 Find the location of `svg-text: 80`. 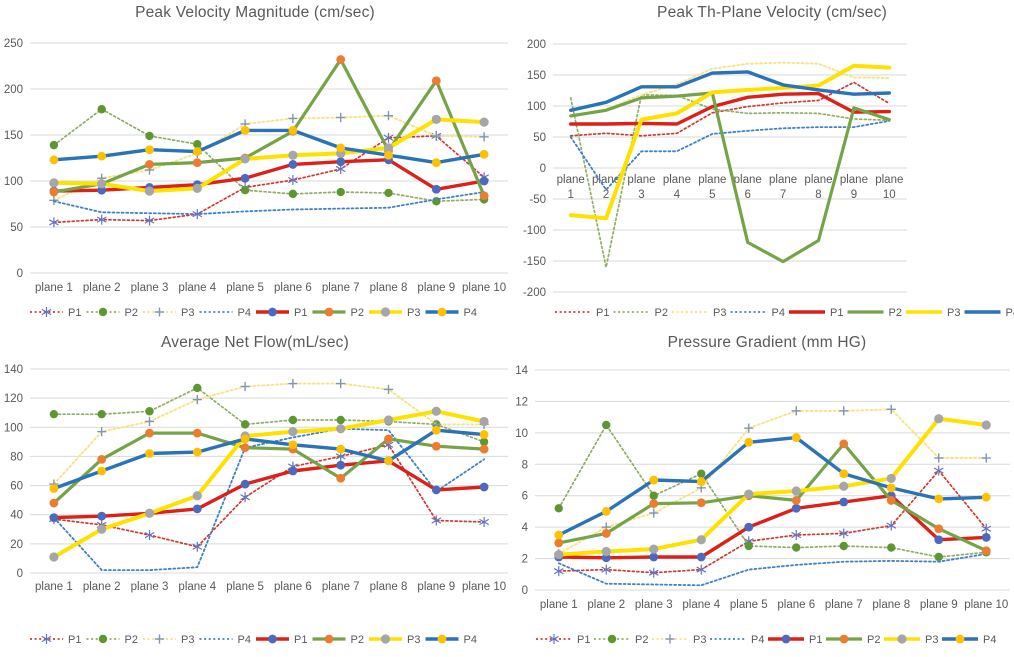

svg-text: 80 is located at coordinates (16, 457).